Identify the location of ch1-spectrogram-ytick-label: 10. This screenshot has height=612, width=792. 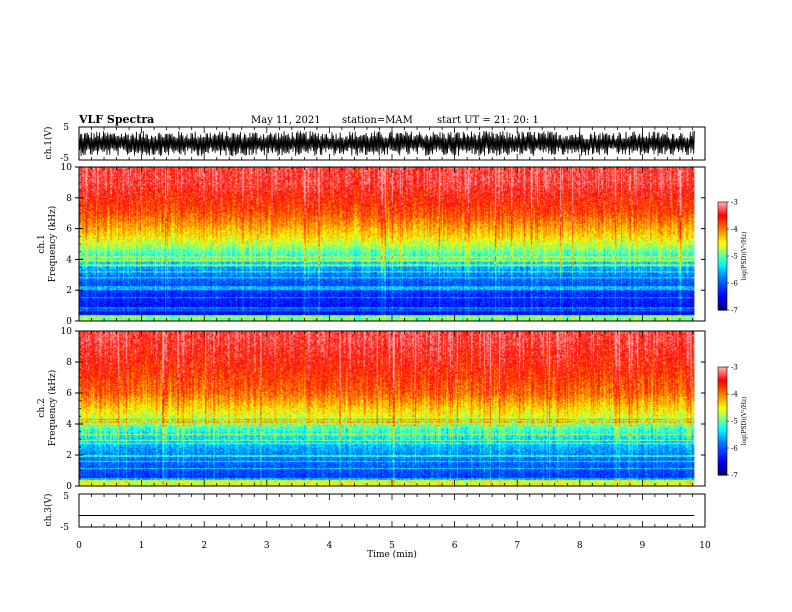
(67, 168).